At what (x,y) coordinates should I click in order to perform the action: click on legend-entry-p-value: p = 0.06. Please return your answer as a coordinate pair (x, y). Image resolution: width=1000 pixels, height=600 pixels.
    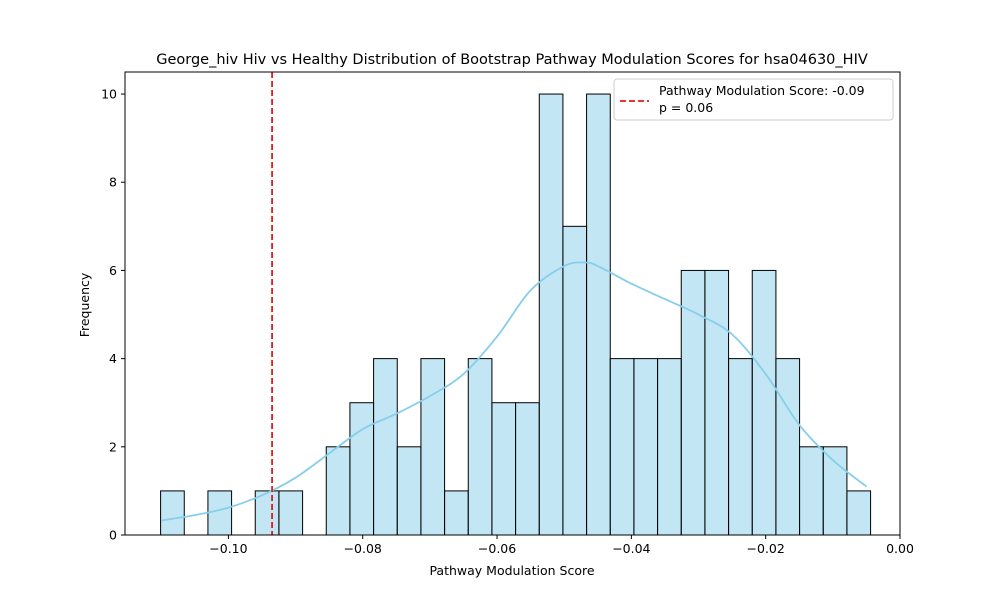
    Looking at the image, I should click on (686, 107).